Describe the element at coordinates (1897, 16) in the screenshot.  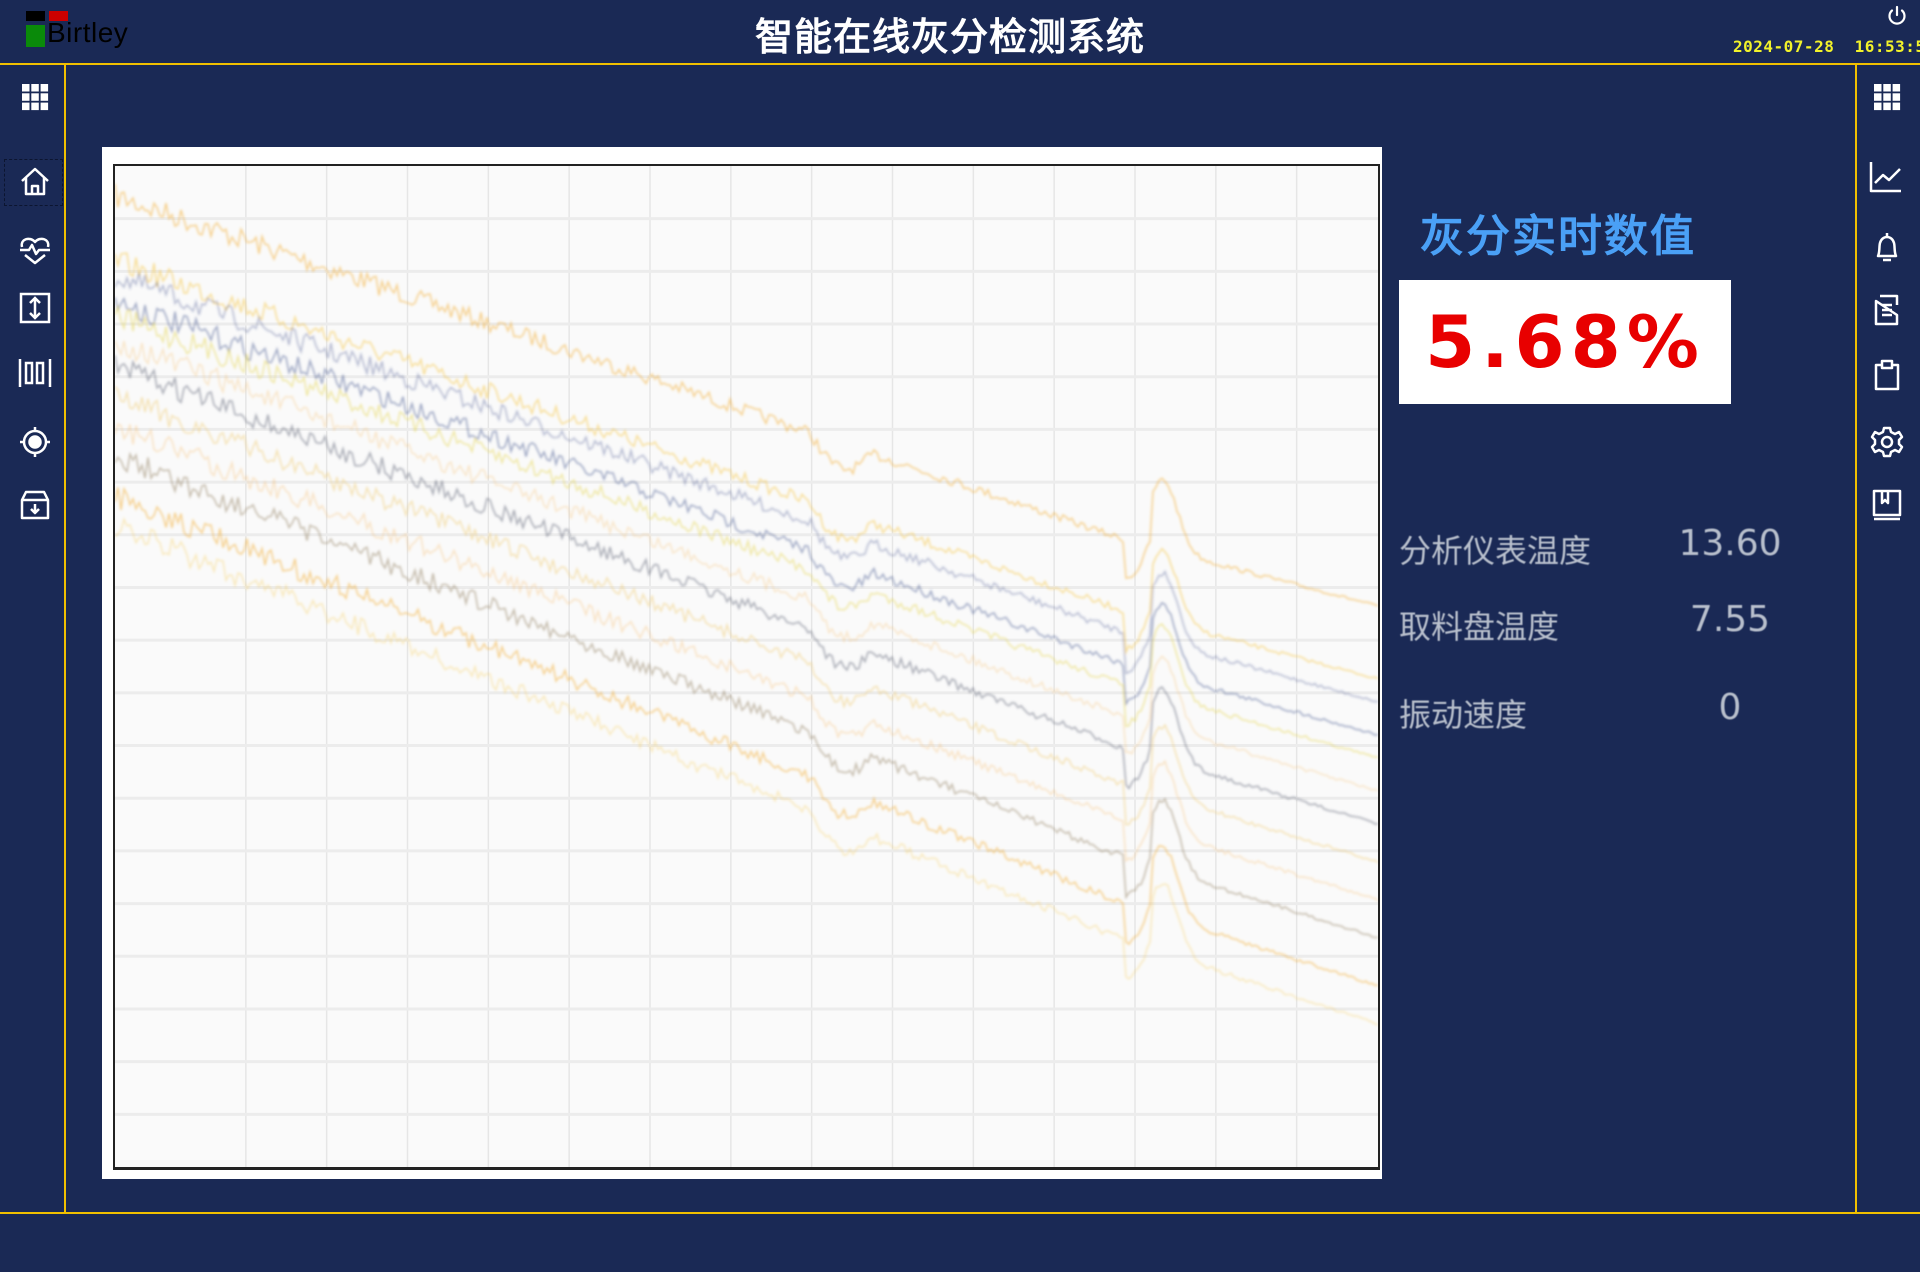
I see `power-icon` at that location.